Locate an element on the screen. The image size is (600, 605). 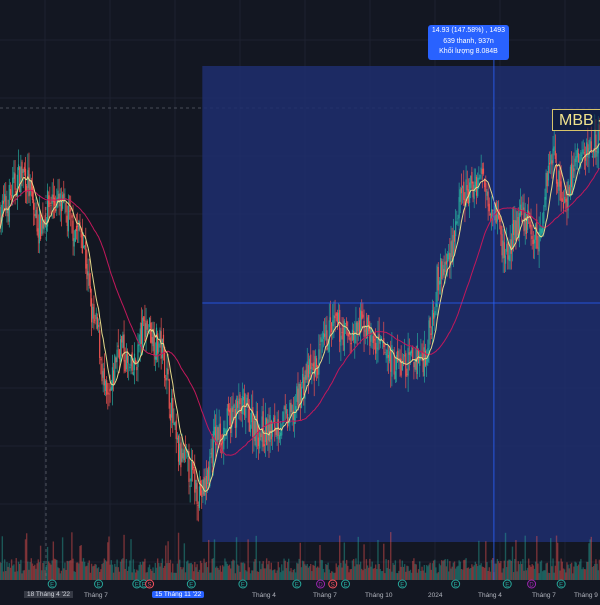
ticker-label: MBB - is located at coordinates (576, 120).